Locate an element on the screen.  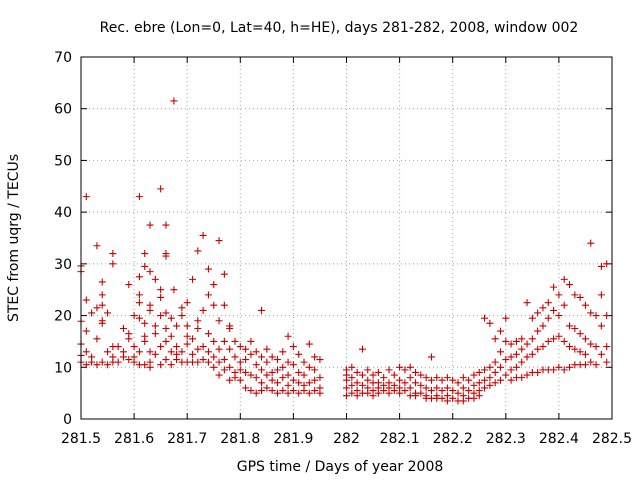
y-tick-label: 70 is located at coordinates (63, 58).